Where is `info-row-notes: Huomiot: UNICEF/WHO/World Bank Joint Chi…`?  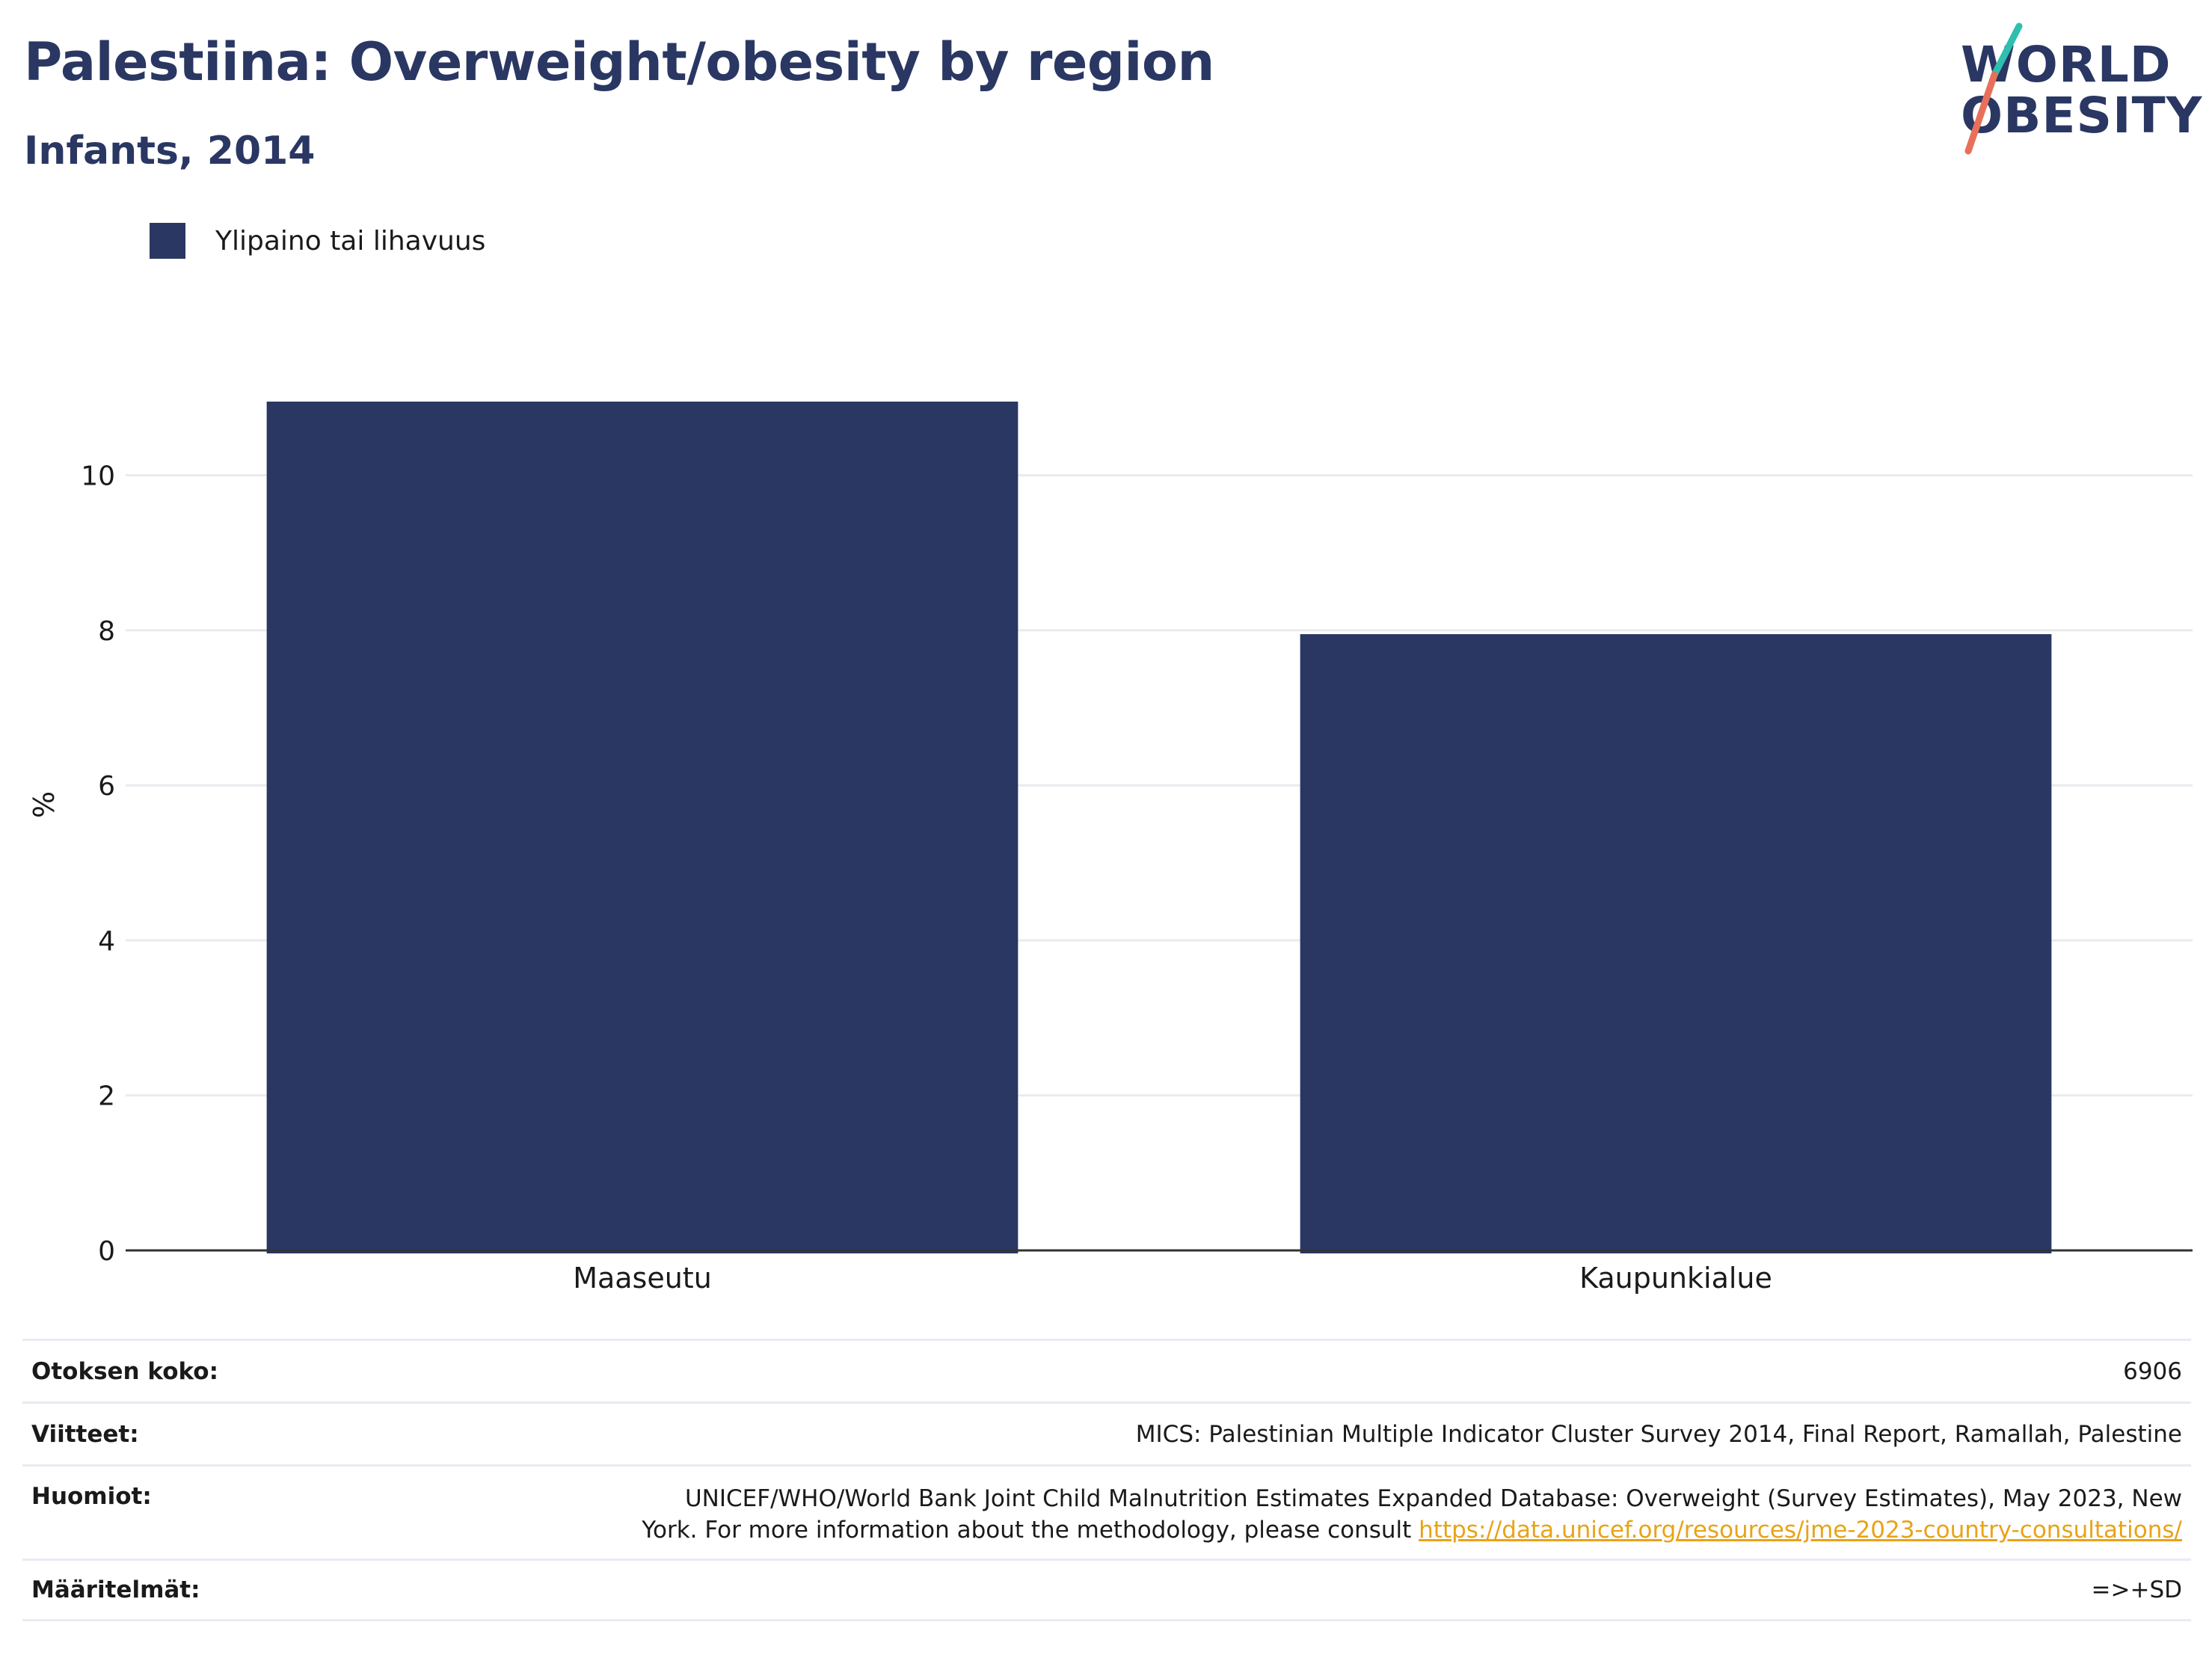 info-row-notes: Huomiot: UNICEF/WHO/World Bank Joint Chi… is located at coordinates (1106, 1511).